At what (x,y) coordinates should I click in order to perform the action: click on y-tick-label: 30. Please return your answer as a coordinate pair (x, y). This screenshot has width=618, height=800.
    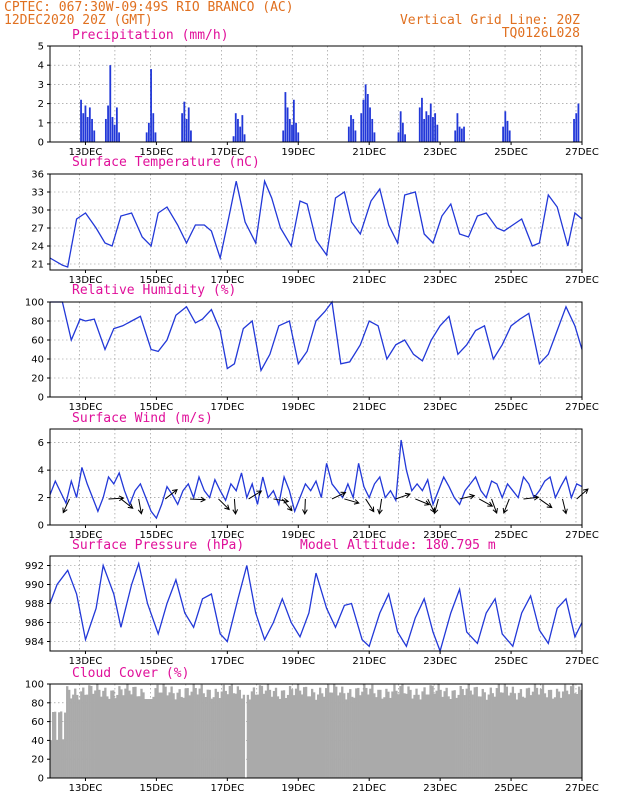
    Looking at the image, I should click on (37, 211).